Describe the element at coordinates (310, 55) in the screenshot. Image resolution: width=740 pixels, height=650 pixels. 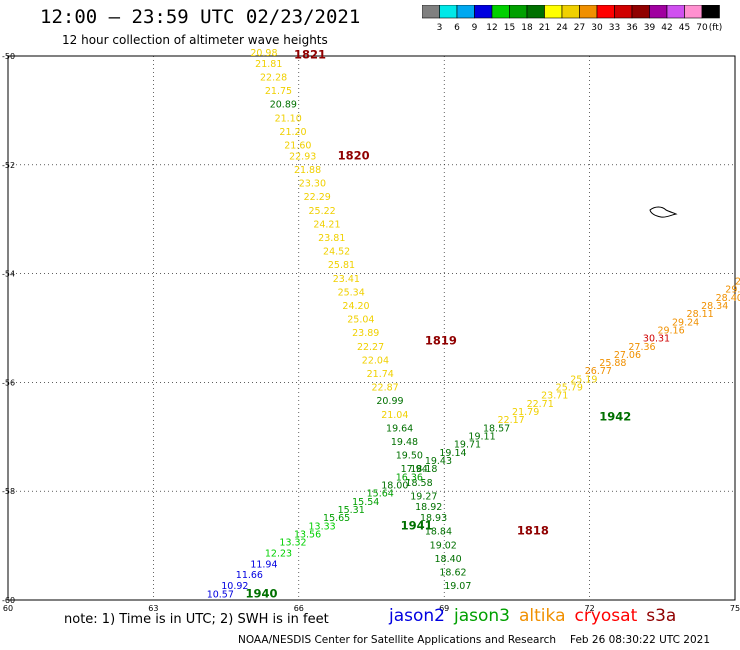
I see `pass-time-label: 1821` at that location.